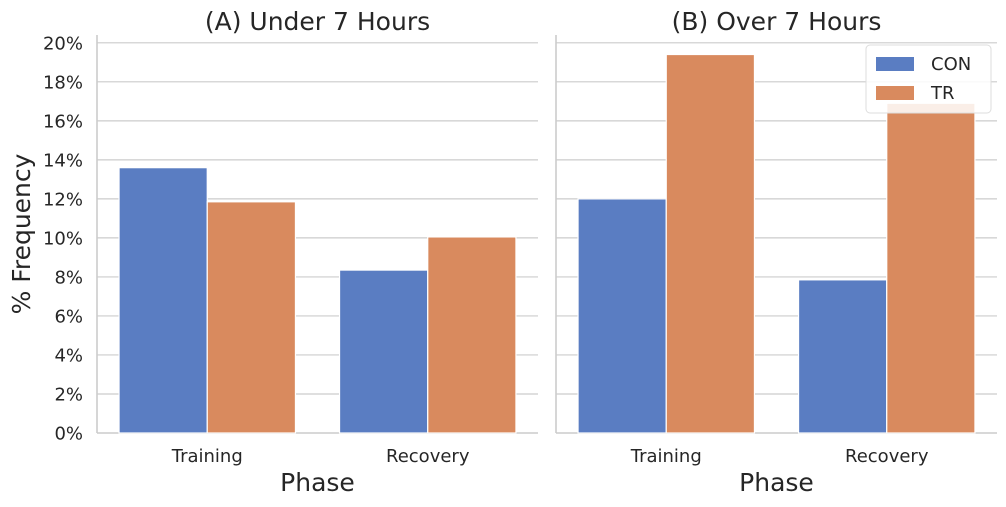  What do you see at coordinates (68, 355) in the screenshot?
I see `y-tick-label: 4%` at bounding box center [68, 355].